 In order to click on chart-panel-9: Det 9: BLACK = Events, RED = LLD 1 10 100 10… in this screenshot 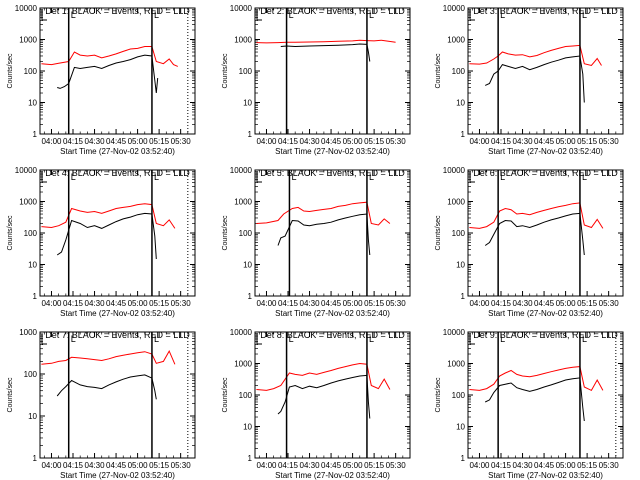, I will do `click(529, 404)`.